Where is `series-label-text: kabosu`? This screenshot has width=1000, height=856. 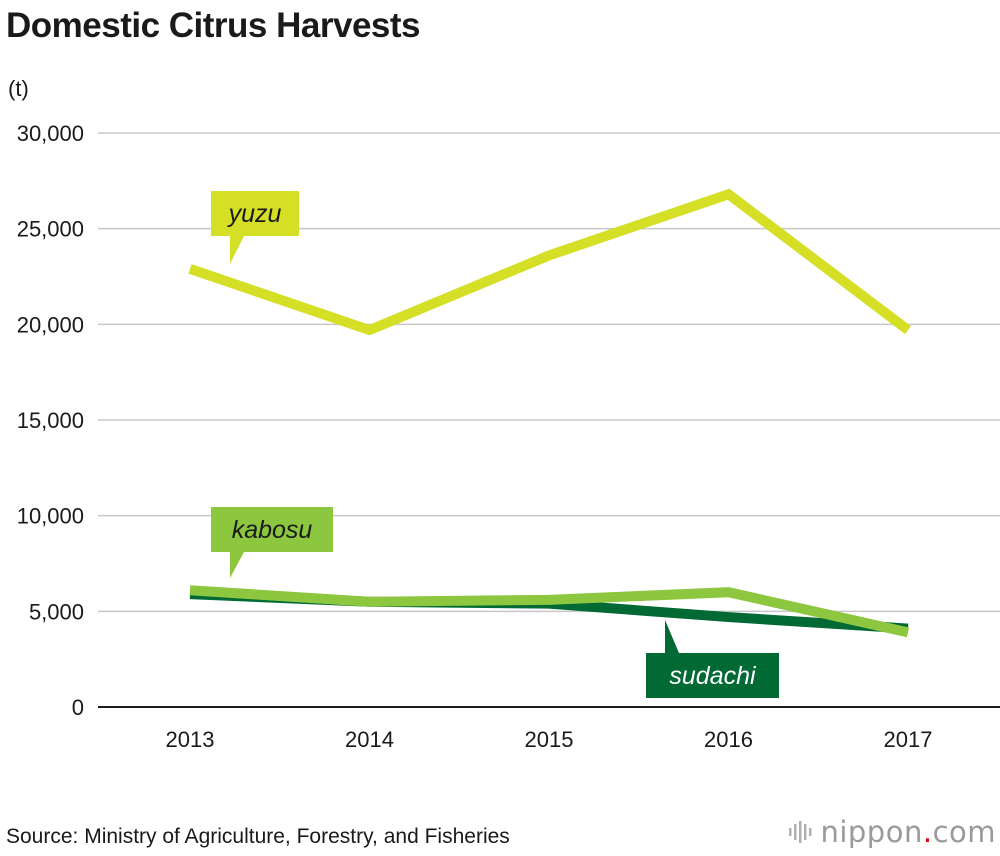
series-label-text: kabosu is located at coordinates (272, 530).